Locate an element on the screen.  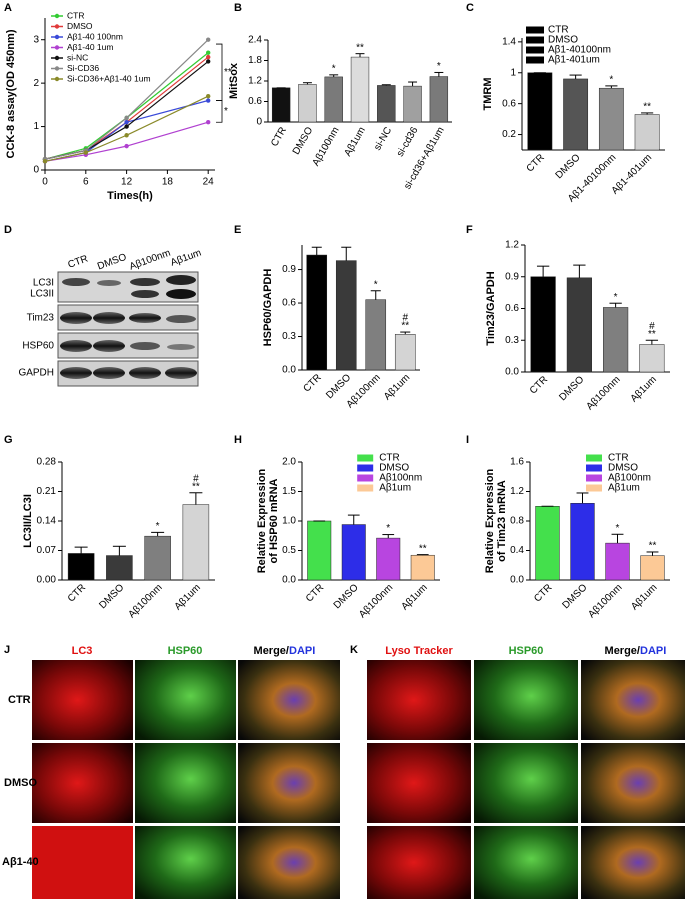
panel-label: C is located at coordinates (470, 8).